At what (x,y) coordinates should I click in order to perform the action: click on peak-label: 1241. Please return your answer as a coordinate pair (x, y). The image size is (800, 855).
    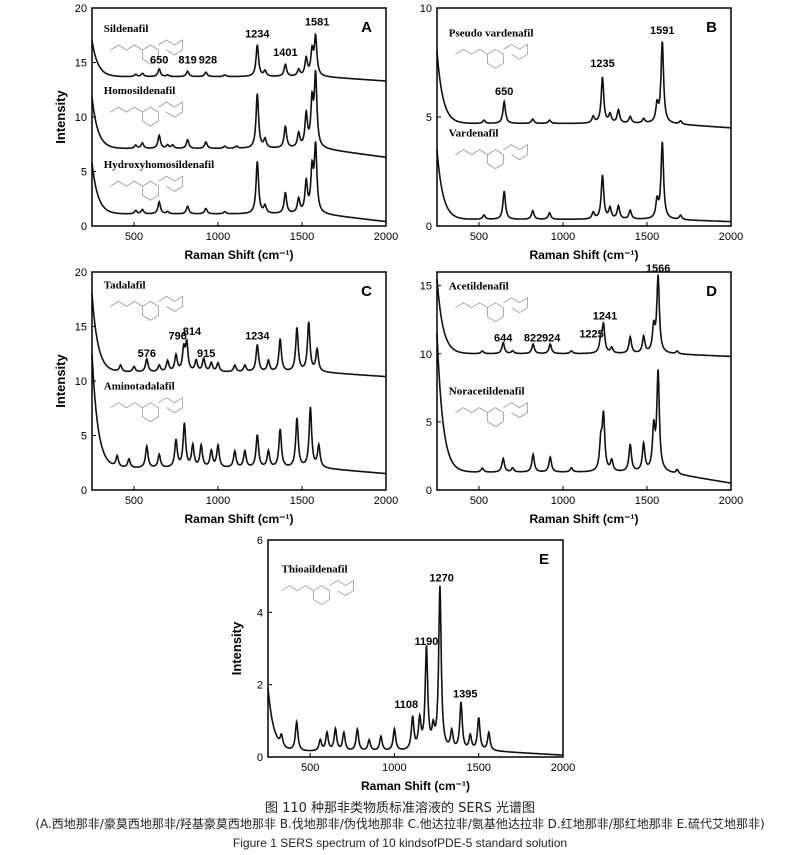
    Looking at the image, I should click on (605, 317).